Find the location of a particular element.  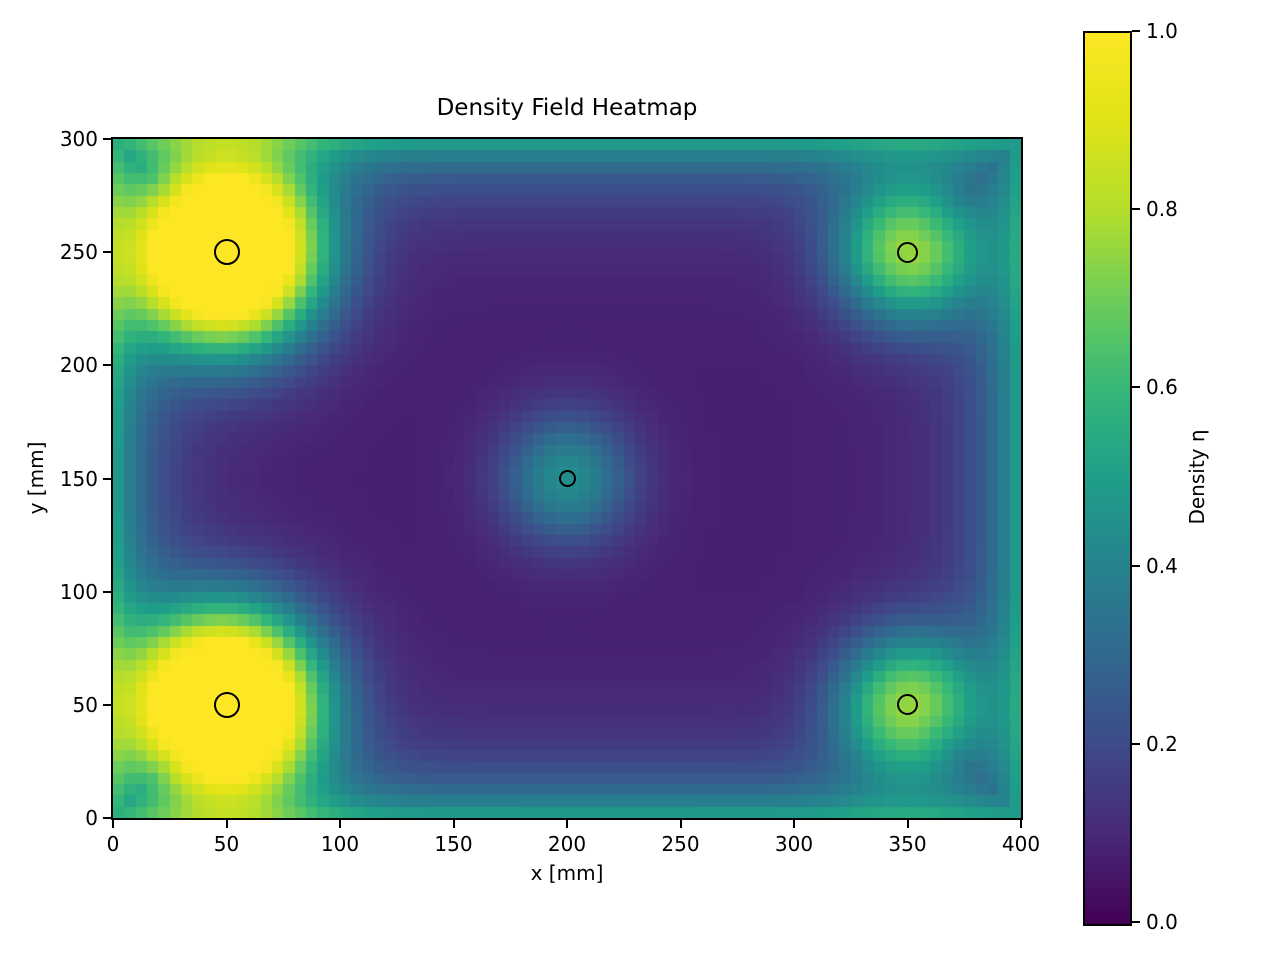

x-axis-label: x [mm] is located at coordinates (567, 873).